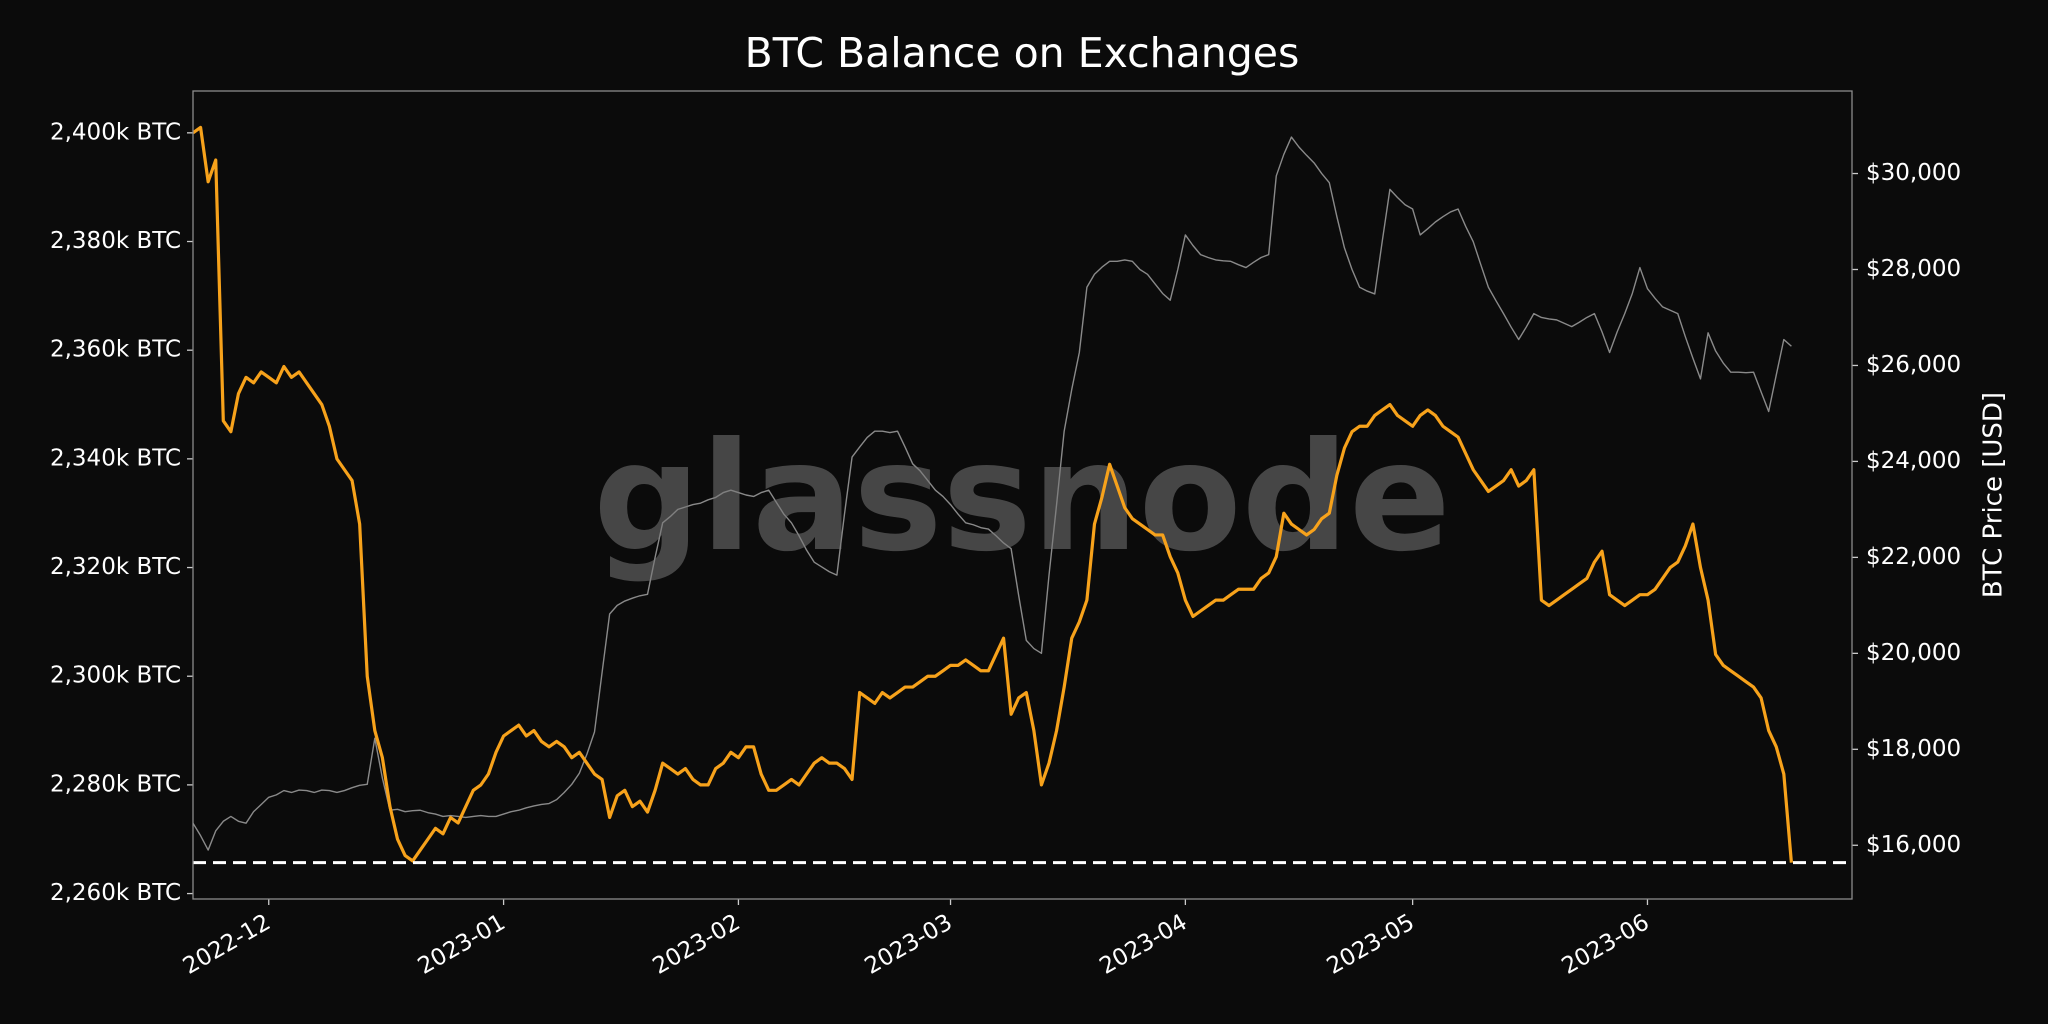 This screenshot has width=2048, height=1024. Describe the element at coordinates (1913, 173) in the screenshot. I see `y2-tick-label: $30,000` at that location.